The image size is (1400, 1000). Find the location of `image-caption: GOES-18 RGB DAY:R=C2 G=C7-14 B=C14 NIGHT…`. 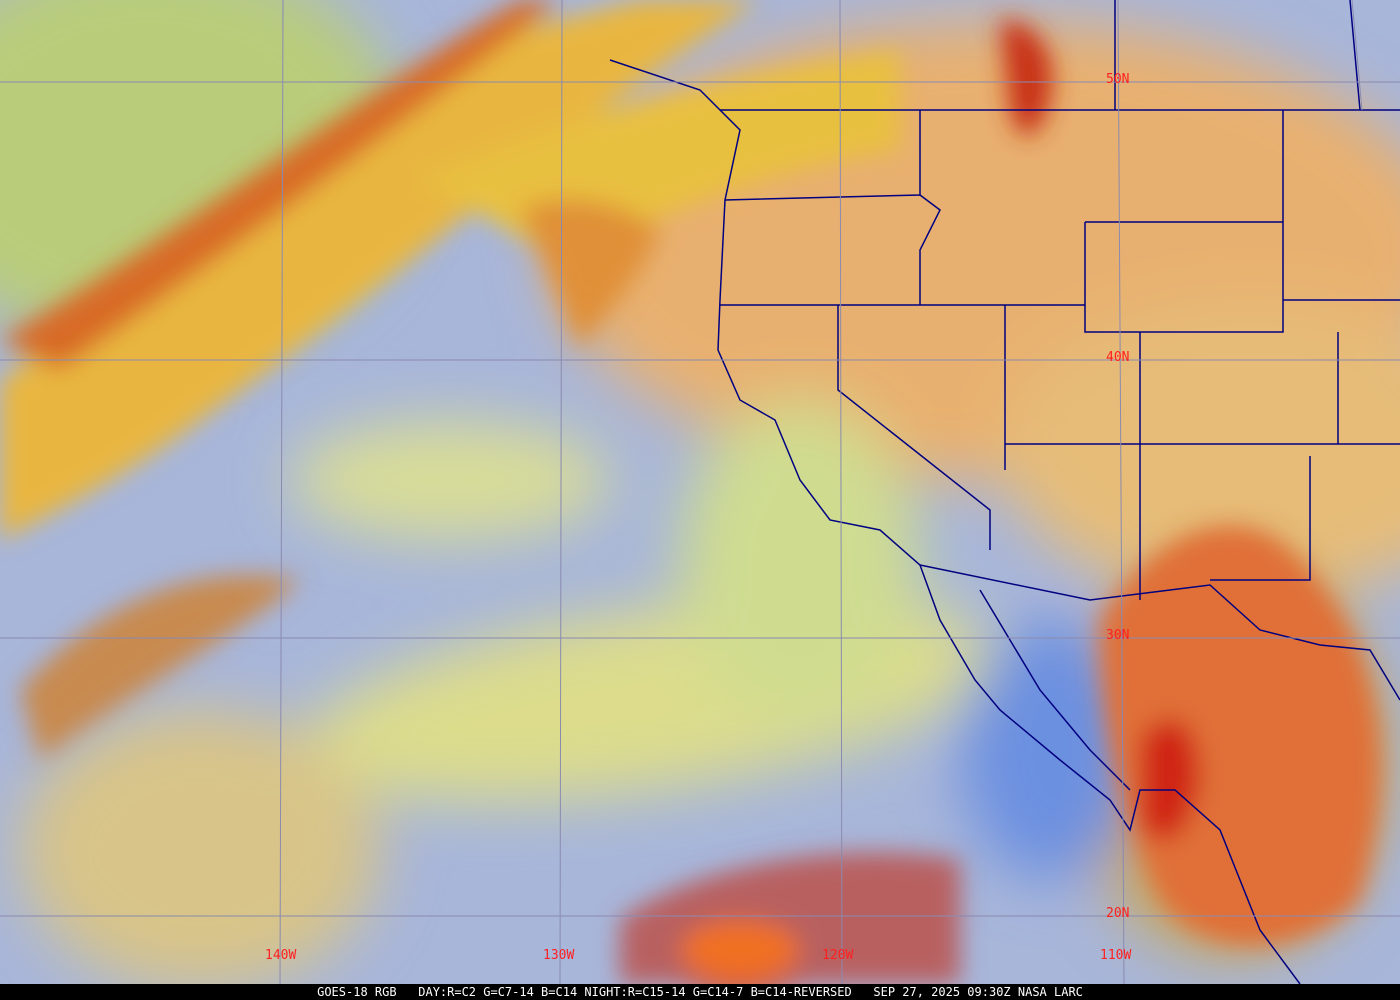

image-caption: GOES-18 RGB DAY:R=C2 G=C7-14 B=C14 NIGHT… is located at coordinates (700, 992).